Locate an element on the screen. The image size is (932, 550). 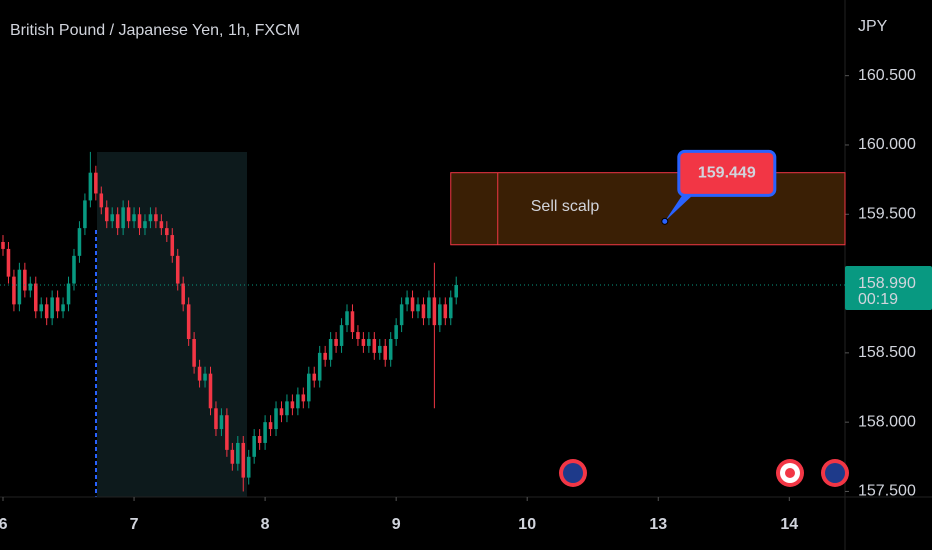
current-price-label: 158.990 is located at coordinates (887, 283).